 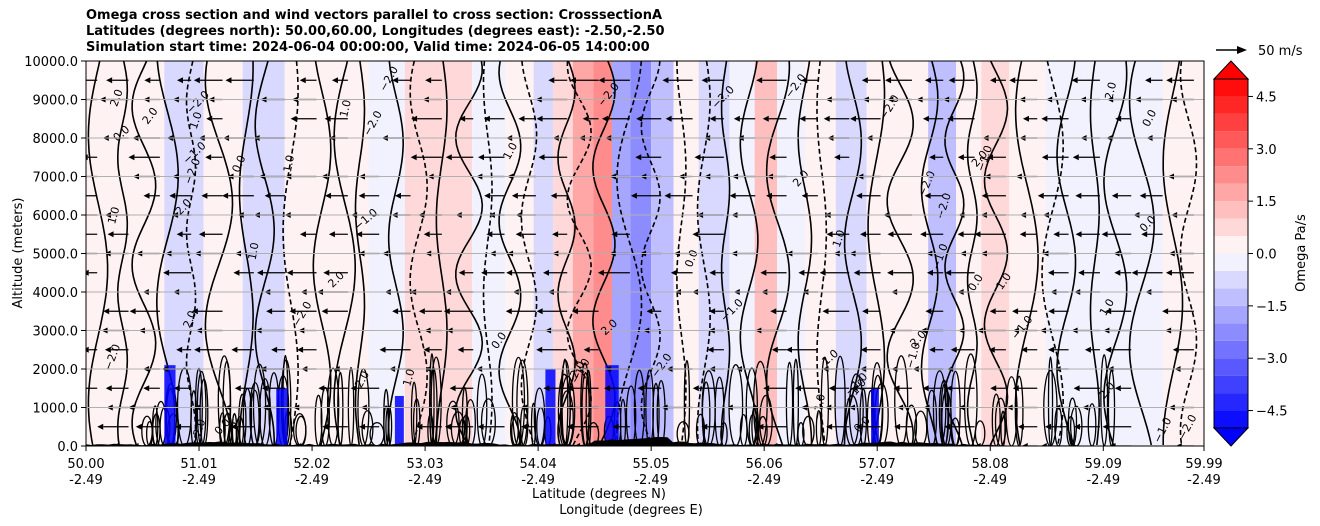 What do you see at coordinates (1266, 97) in the screenshot?
I see `colorbar-tick-label: 4.5` at bounding box center [1266, 97].